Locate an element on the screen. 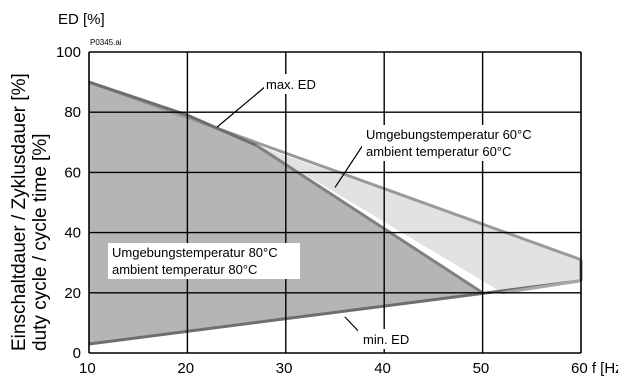  file-tag: P0345.ai is located at coordinates (106, 42).